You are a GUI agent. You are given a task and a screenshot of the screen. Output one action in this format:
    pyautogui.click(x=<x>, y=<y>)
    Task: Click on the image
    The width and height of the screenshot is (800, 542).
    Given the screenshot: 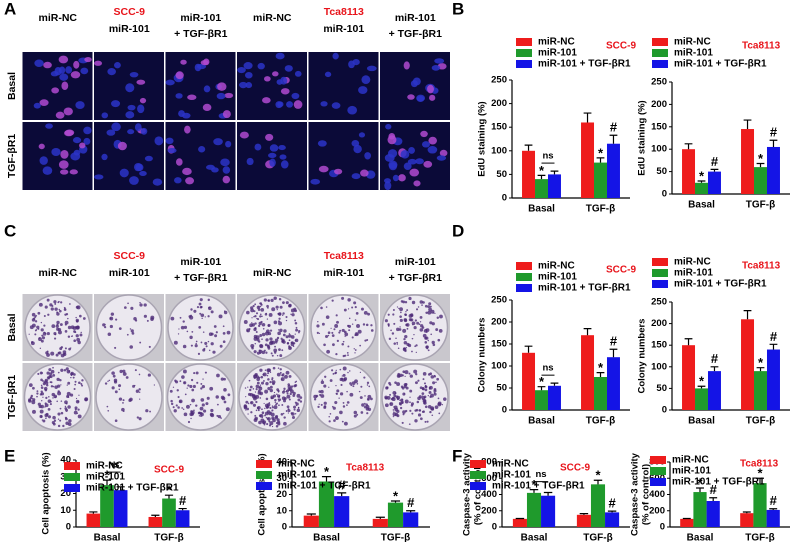 What is the action you would take?
    pyautogui.click(x=129, y=397)
    